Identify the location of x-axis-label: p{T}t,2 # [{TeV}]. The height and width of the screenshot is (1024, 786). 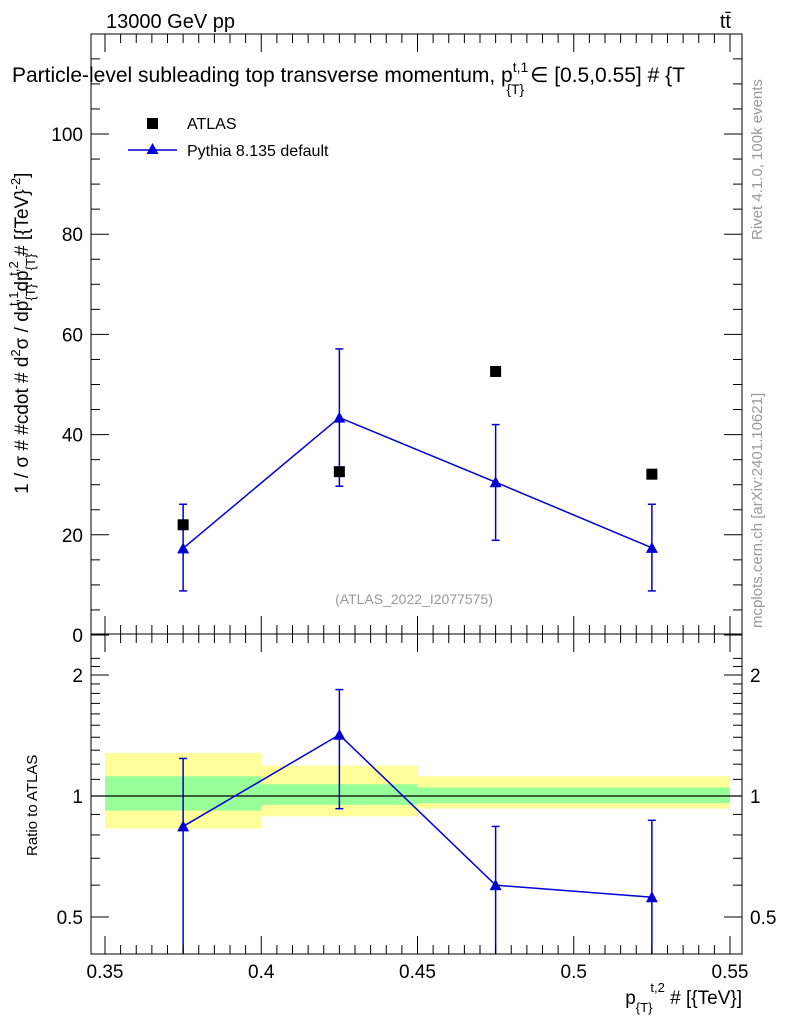
(683, 997).